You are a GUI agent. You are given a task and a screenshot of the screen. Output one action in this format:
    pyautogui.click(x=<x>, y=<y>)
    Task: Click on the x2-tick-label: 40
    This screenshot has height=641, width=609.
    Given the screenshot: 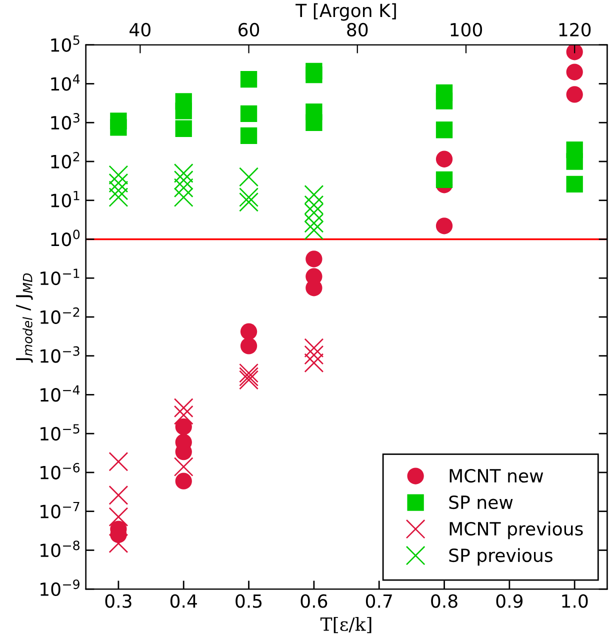 What is the action you would take?
    pyautogui.click(x=140, y=29)
    